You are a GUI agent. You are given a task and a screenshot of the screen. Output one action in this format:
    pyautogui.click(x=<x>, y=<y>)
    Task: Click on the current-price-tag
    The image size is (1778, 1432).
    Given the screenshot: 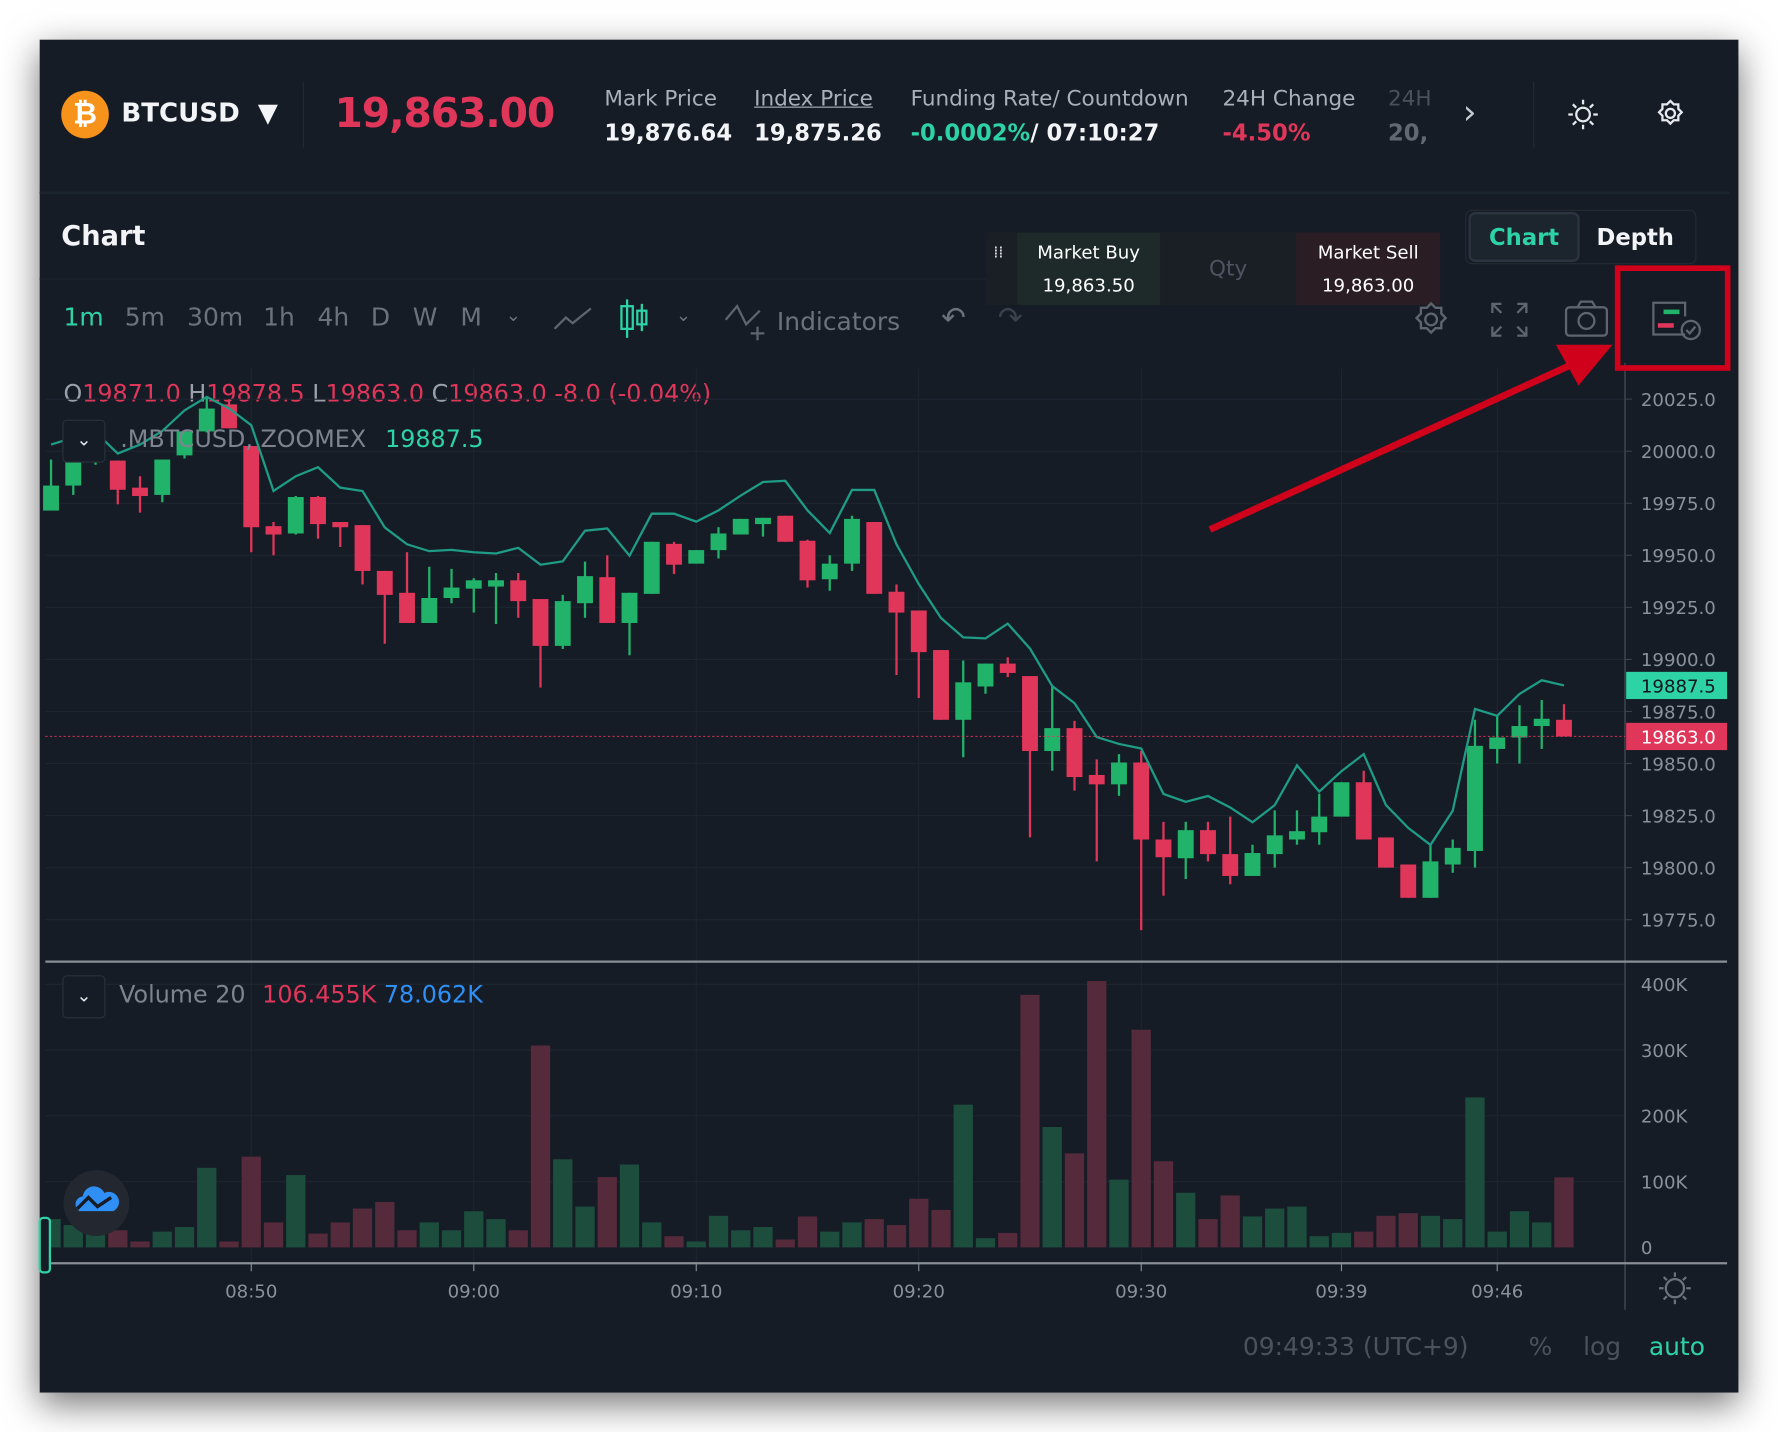 What is the action you would take?
    pyautogui.click(x=1677, y=736)
    